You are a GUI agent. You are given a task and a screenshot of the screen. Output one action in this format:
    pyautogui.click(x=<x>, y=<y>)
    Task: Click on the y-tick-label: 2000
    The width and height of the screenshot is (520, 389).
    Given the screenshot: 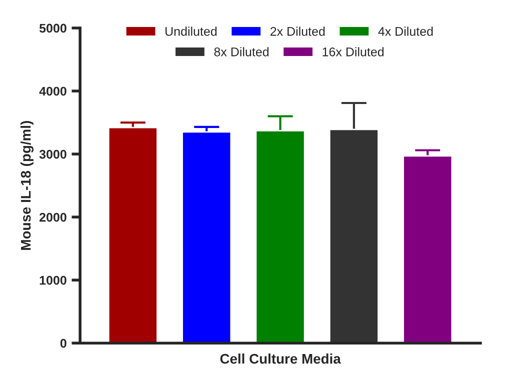 What is the action you would take?
    pyautogui.click(x=53, y=217)
    